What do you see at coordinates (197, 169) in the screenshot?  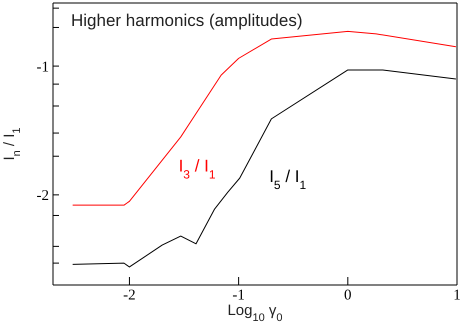 I see `series-label: I$_{3}$ / I$_{1}$` at bounding box center [197, 169].